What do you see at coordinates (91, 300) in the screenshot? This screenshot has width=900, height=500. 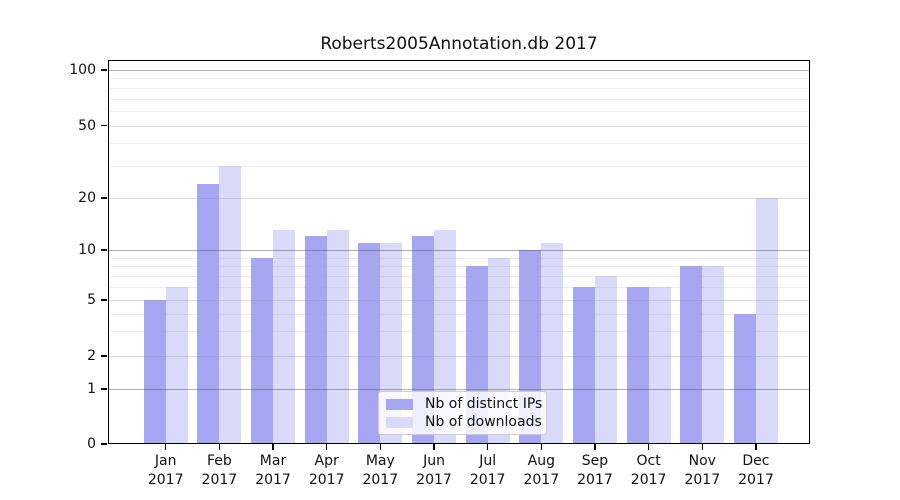 I see `y-tick-label-5: 5` at bounding box center [91, 300].